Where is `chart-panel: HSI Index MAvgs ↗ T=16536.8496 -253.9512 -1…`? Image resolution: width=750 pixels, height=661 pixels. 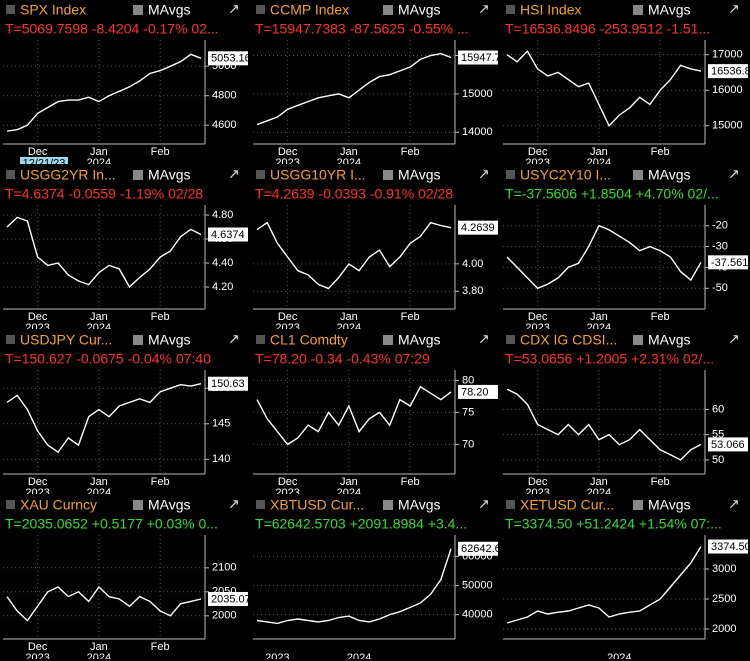 chart-panel: HSI Index MAvgs ↗ T=16536.8496 -253.9512 -1… is located at coordinates (625, 82).